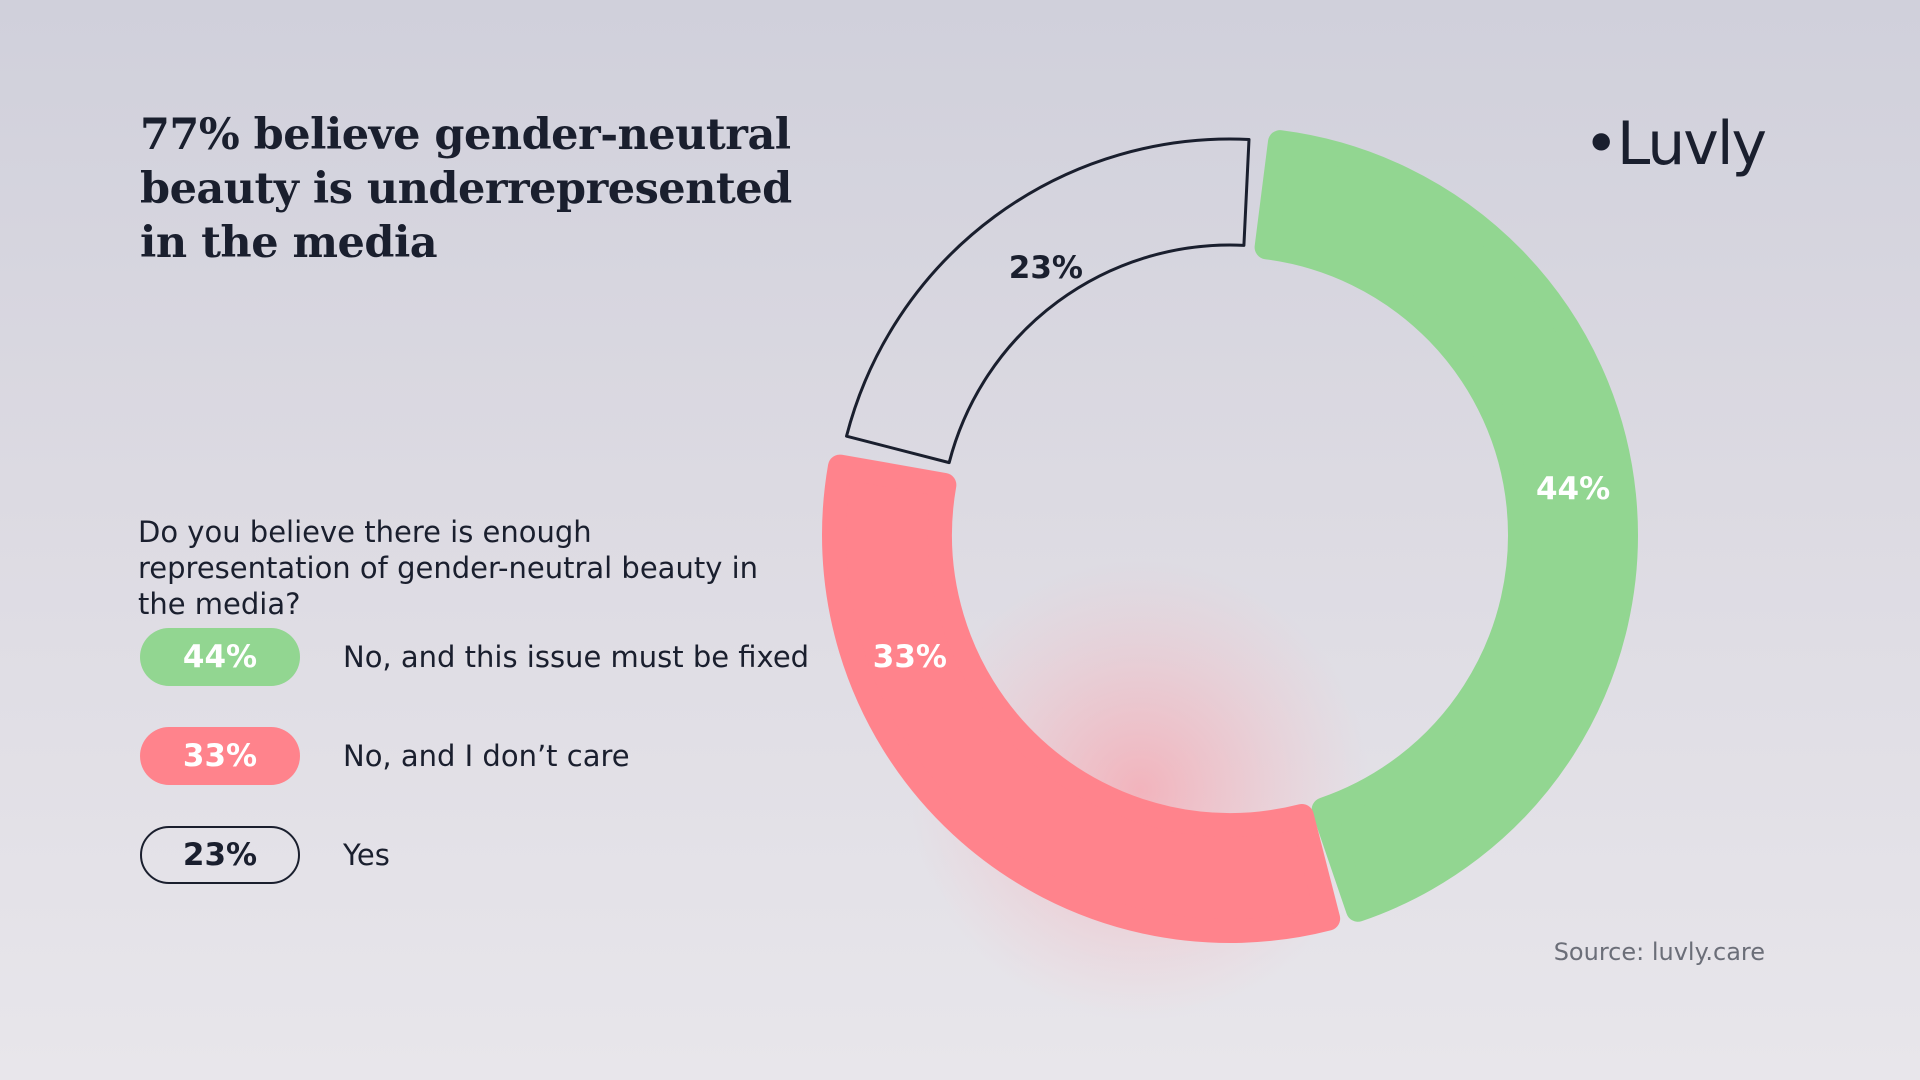 Image resolution: width=1920 pixels, height=1080 pixels. Describe the element at coordinates (220, 855) in the screenshot. I see `legend-pill-23: 23%` at that location.